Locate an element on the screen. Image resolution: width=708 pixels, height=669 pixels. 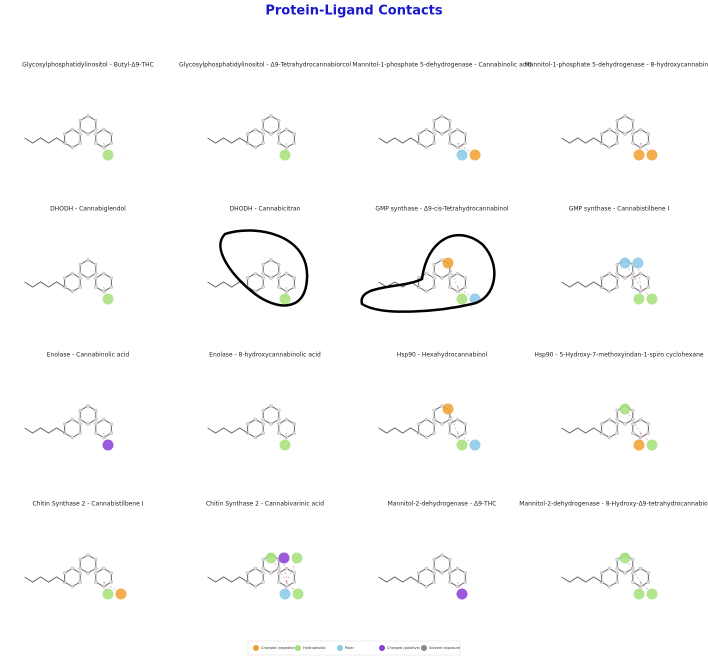
contact is located at coordinates (632, 421).